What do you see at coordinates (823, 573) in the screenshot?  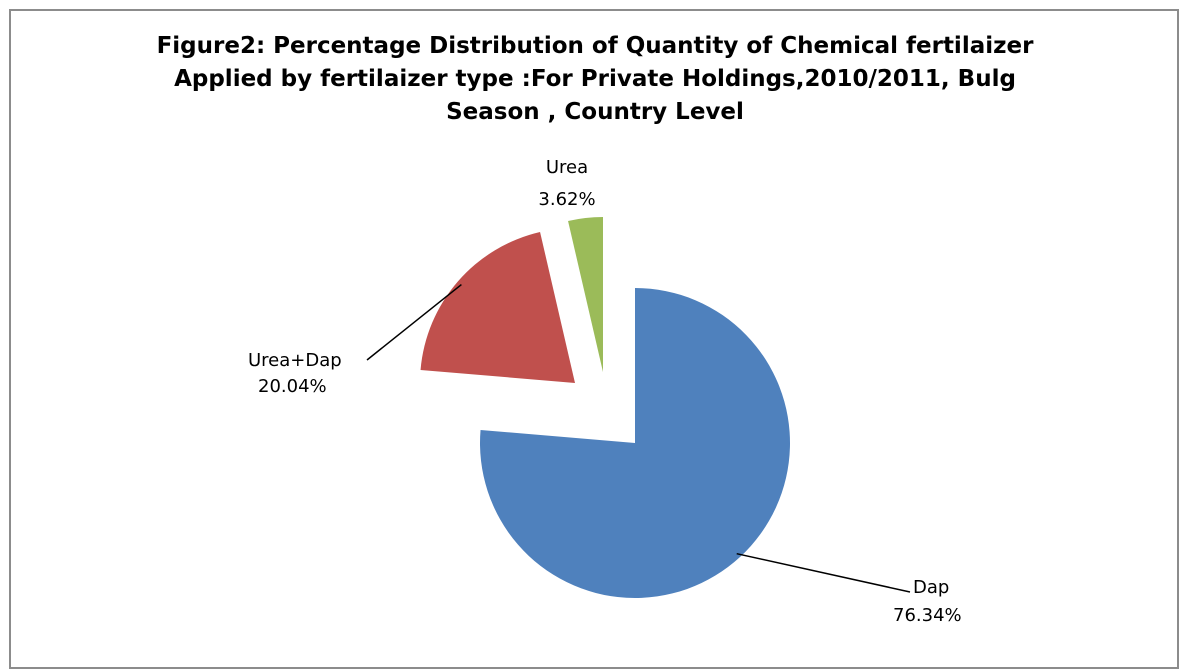 I see `leader-line-dap` at bounding box center [823, 573].